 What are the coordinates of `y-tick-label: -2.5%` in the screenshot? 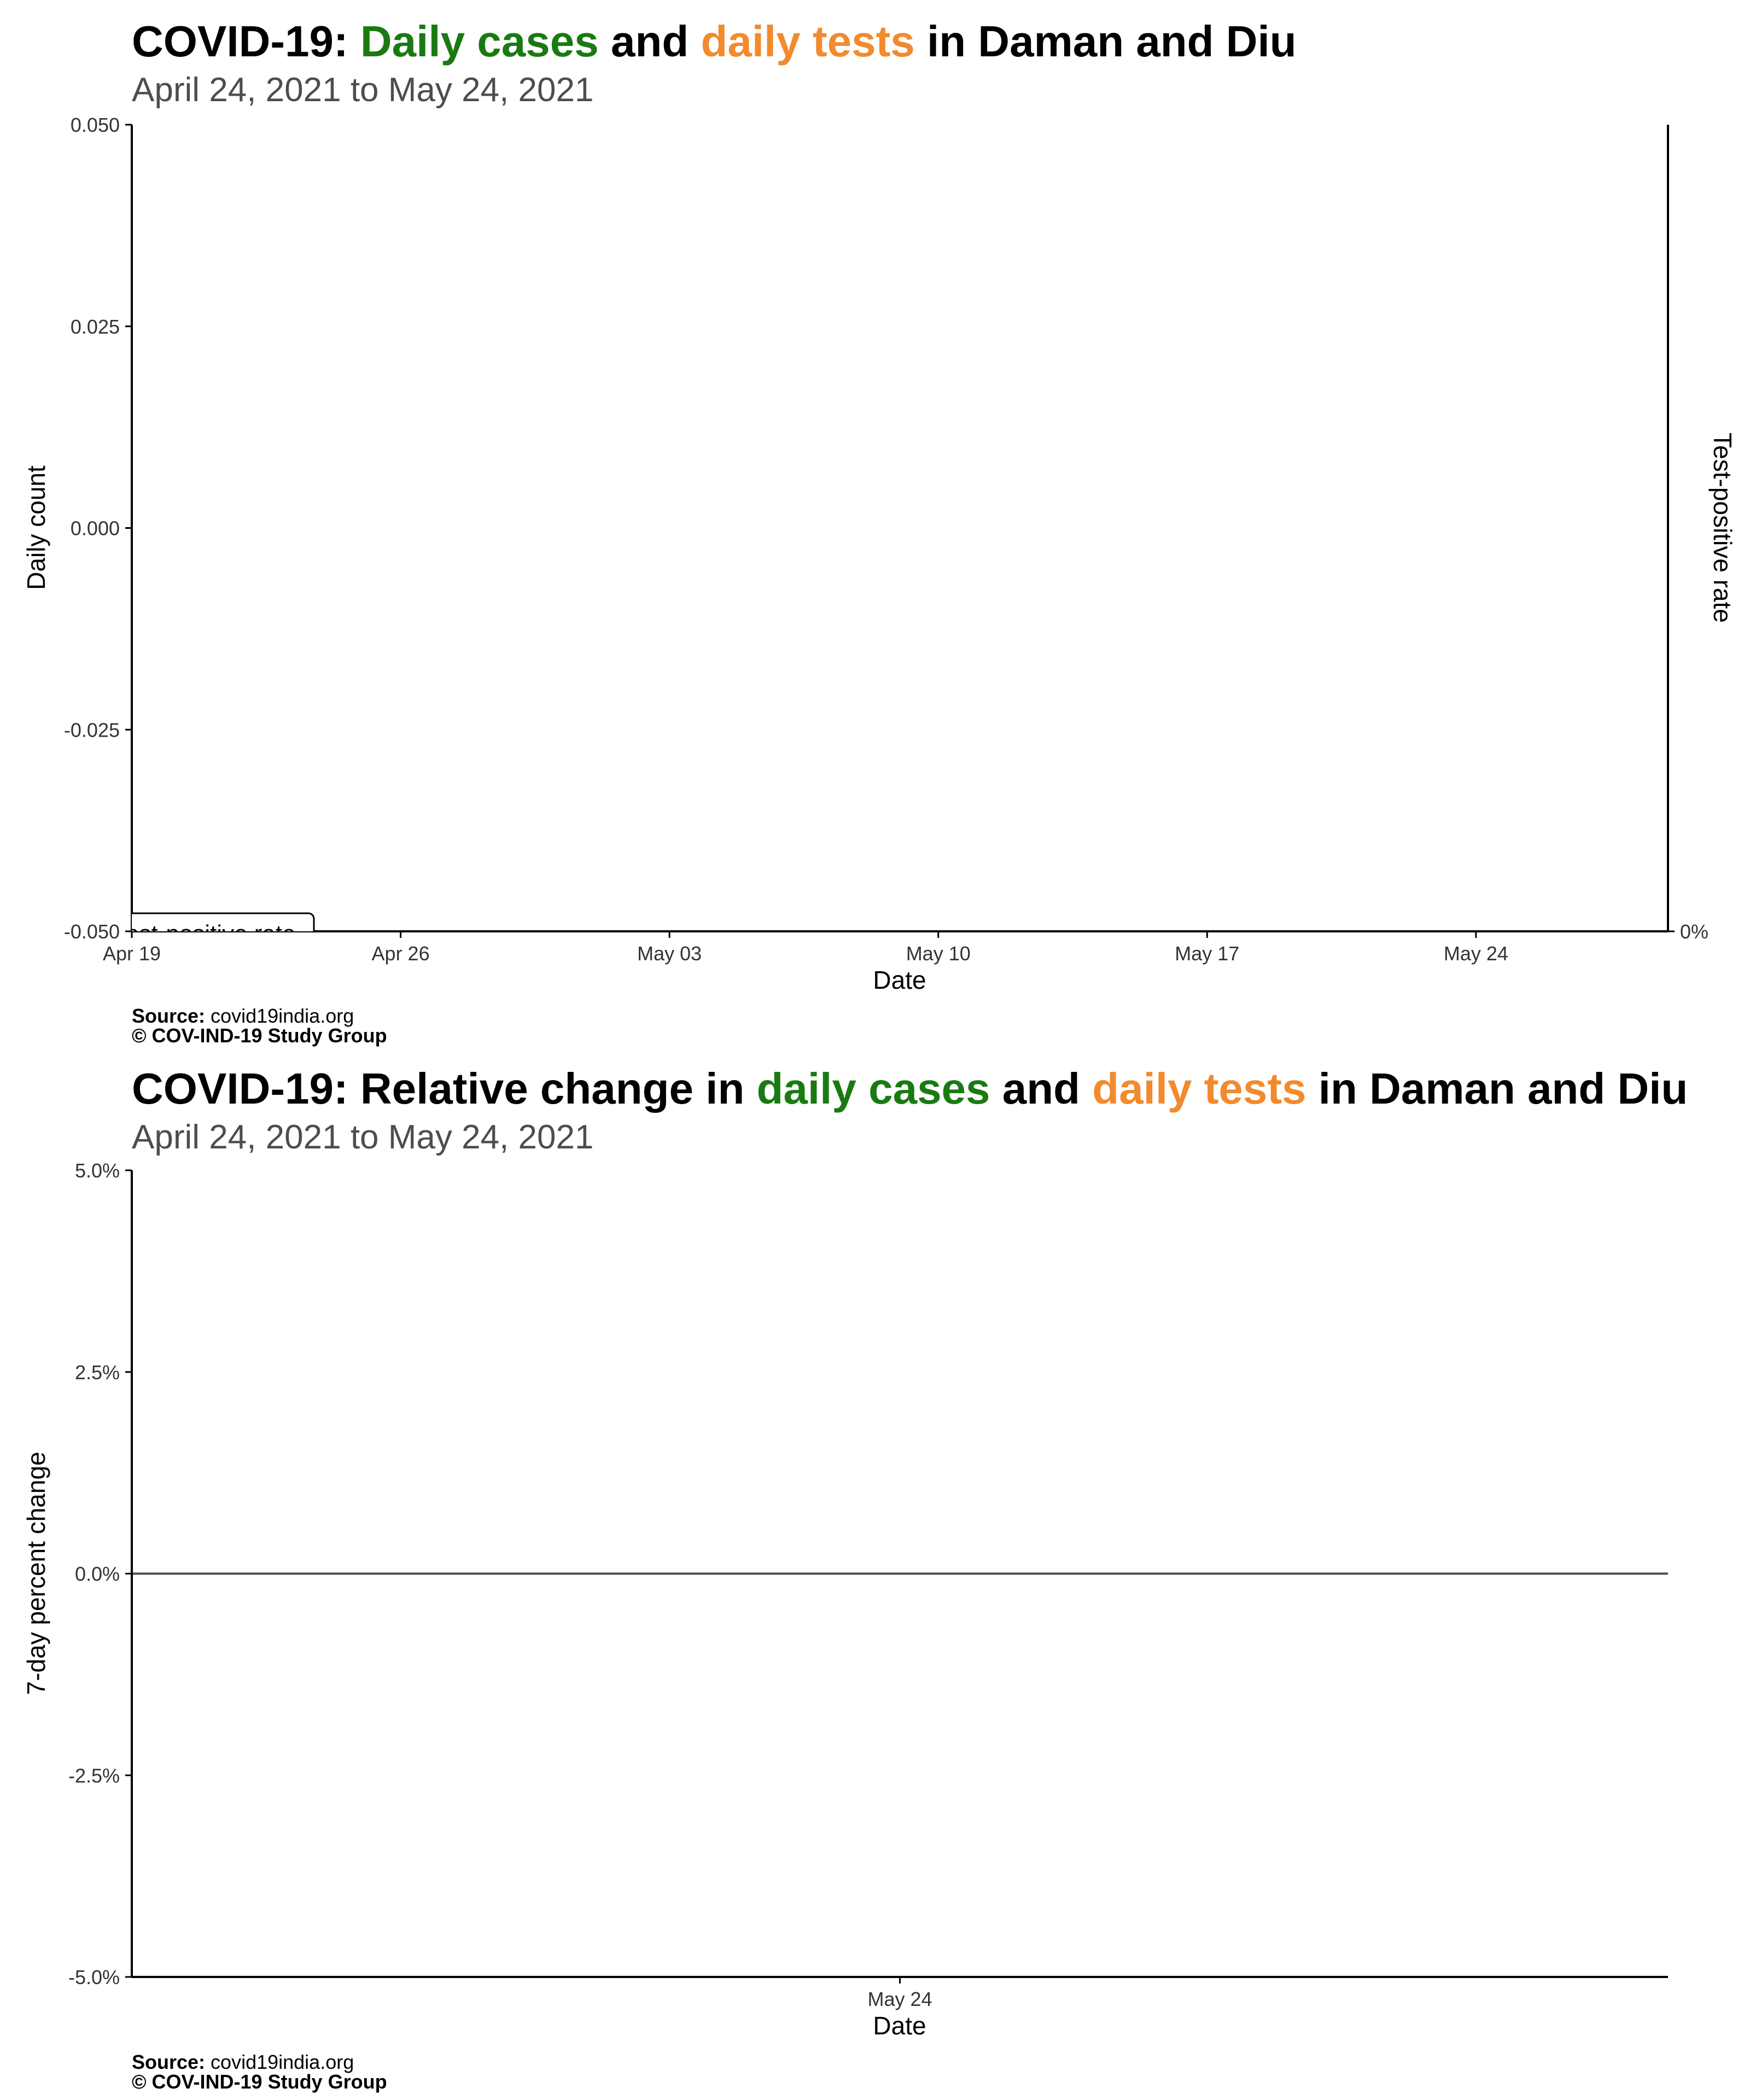 It's located at (94, 1775).